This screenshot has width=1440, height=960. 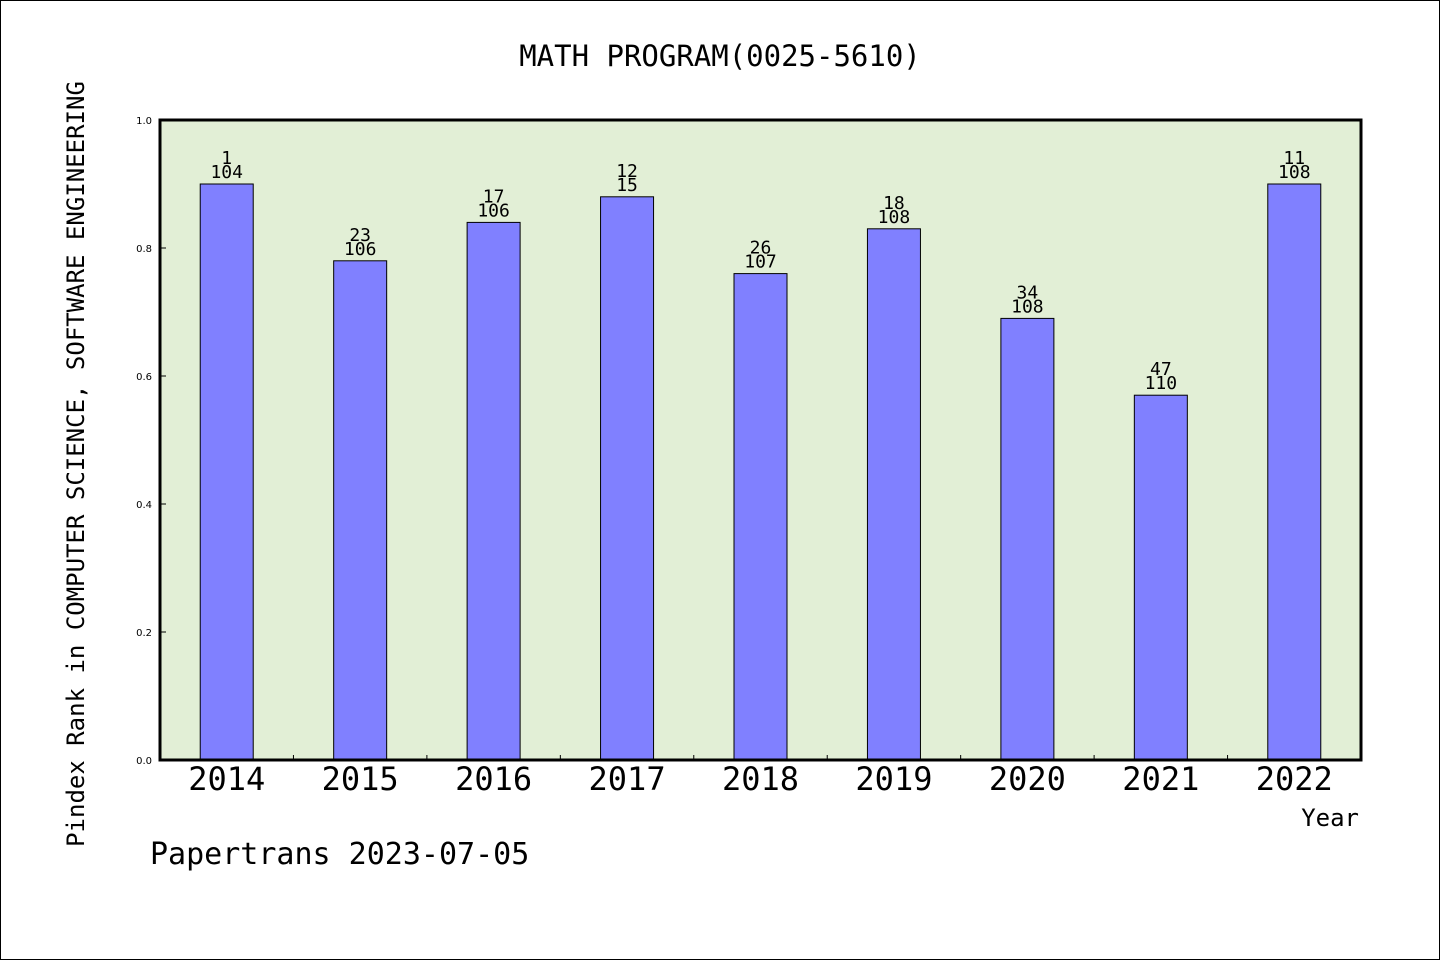 What do you see at coordinates (1161, 383) in the screenshot?
I see `bar-total-label-2021: 110` at bounding box center [1161, 383].